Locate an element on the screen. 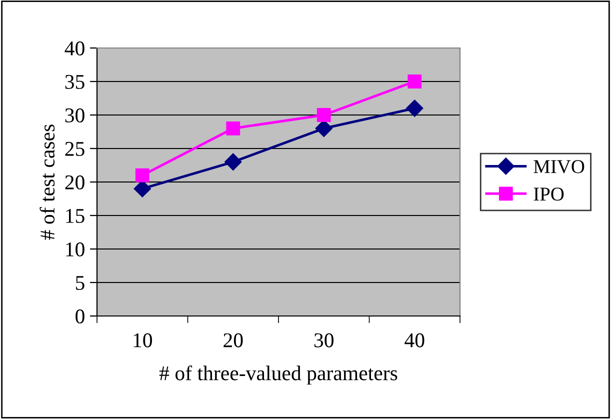 Image resolution: width=611 pixels, height=419 pixels. y-tick-label: 15 is located at coordinates (75, 215).